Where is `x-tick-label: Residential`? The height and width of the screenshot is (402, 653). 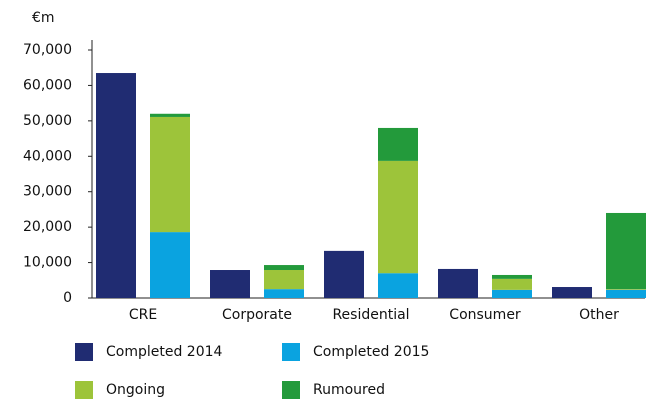 x-tick-label: Residential is located at coordinates (370, 315).